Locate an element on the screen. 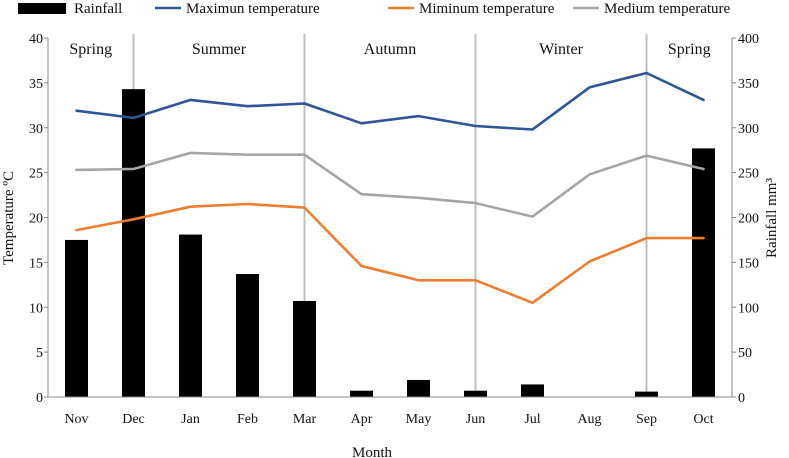 The image size is (789, 458). legend-label: Miminum temperature is located at coordinates (487, 9).